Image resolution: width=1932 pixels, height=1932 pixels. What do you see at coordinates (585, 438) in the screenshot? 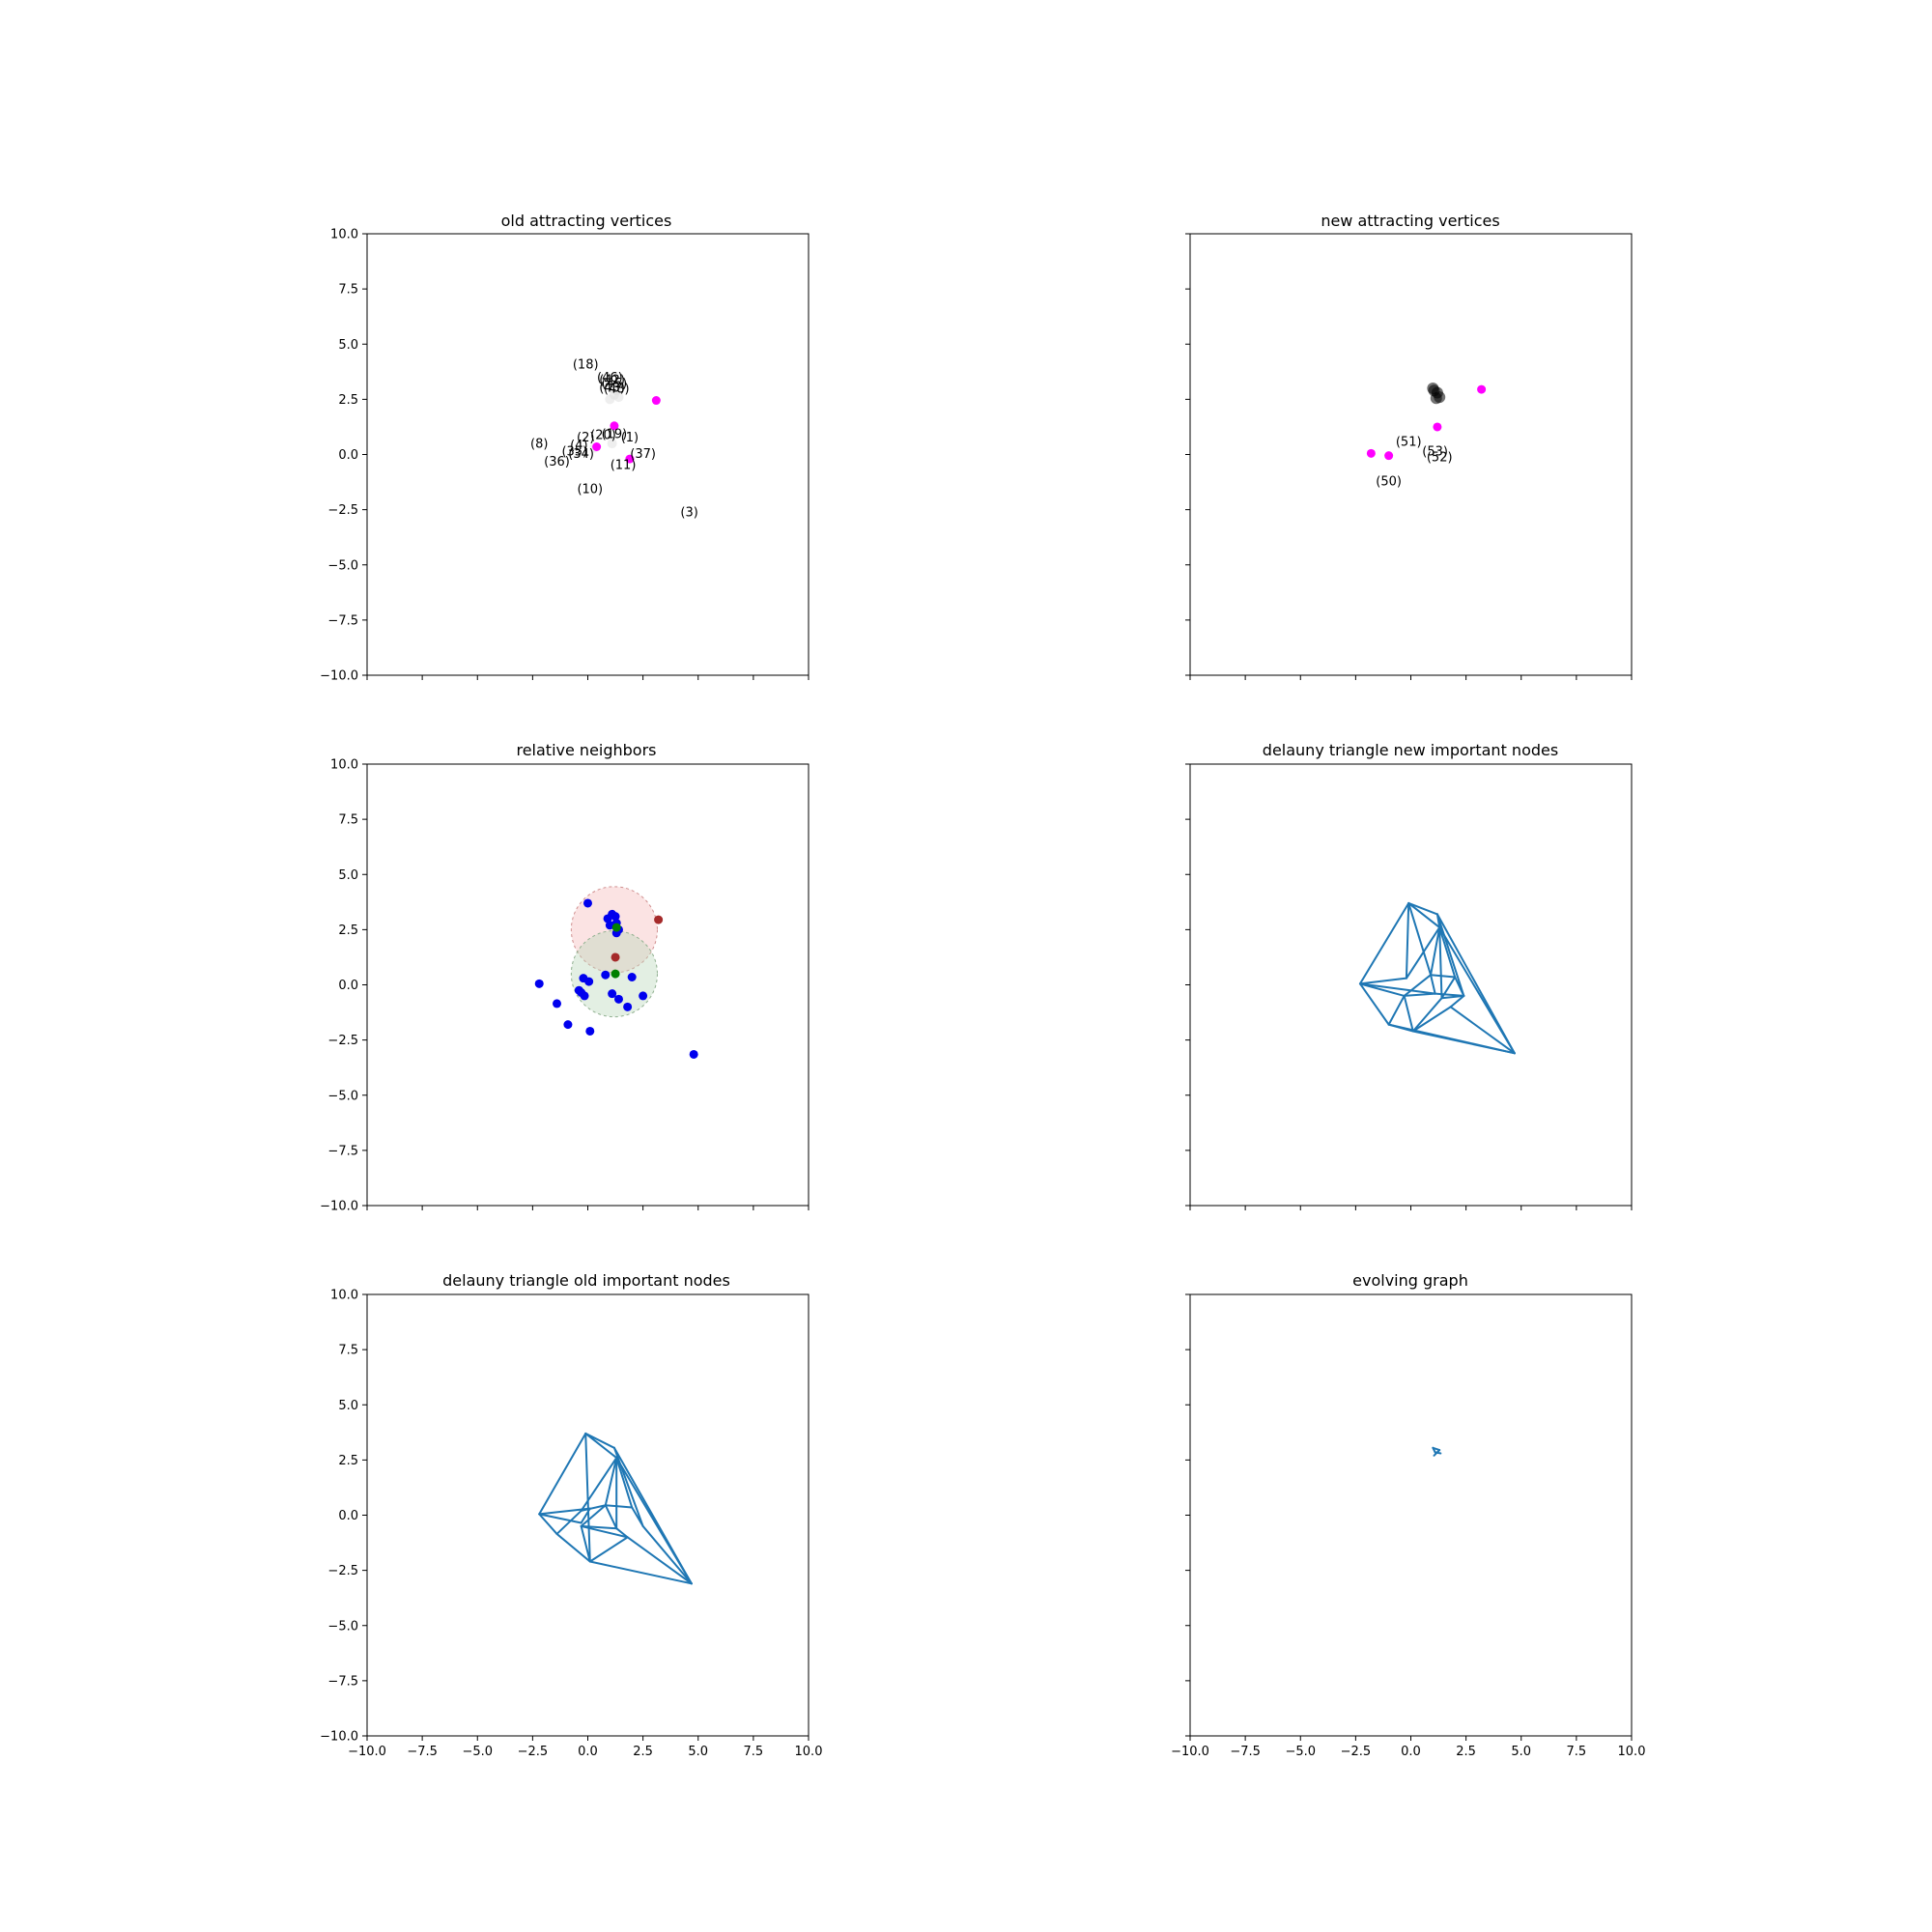
I see `point-label: (2)` at bounding box center [585, 438].